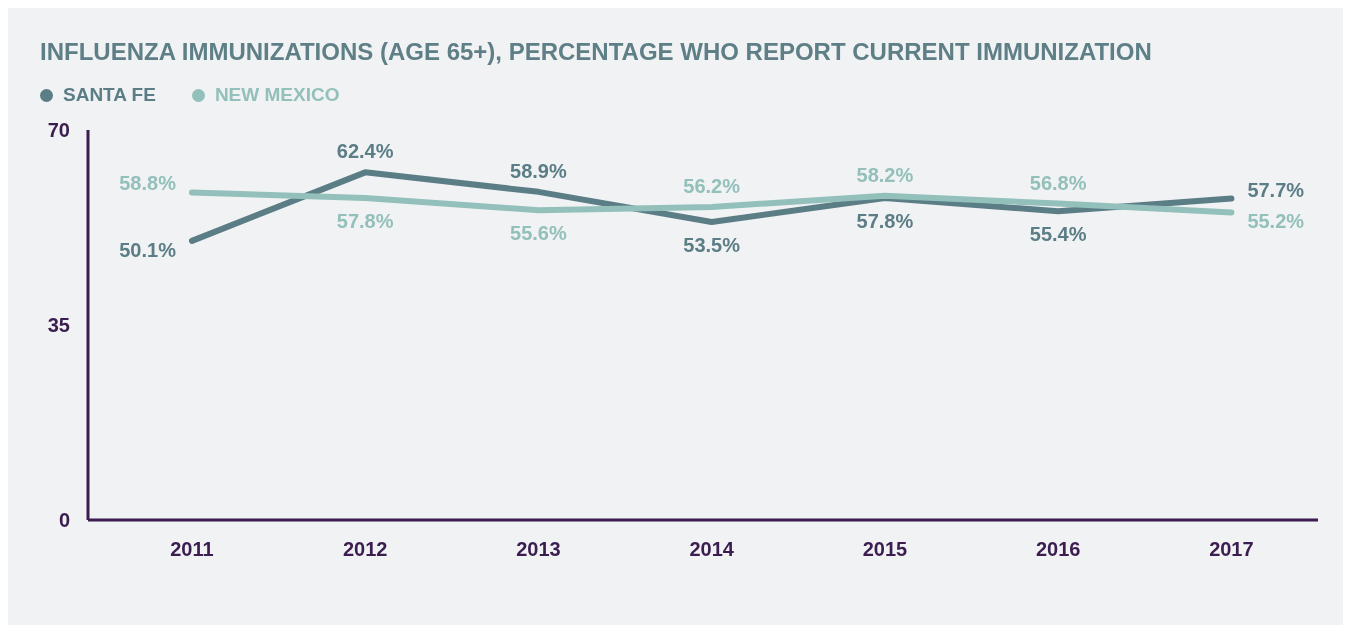 This screenshot has height=633, width=1351. What do you see at coordinates (885, 549) in the screenshot?
I see `x-tick-label: 2015` at bounding box center [885, 549].